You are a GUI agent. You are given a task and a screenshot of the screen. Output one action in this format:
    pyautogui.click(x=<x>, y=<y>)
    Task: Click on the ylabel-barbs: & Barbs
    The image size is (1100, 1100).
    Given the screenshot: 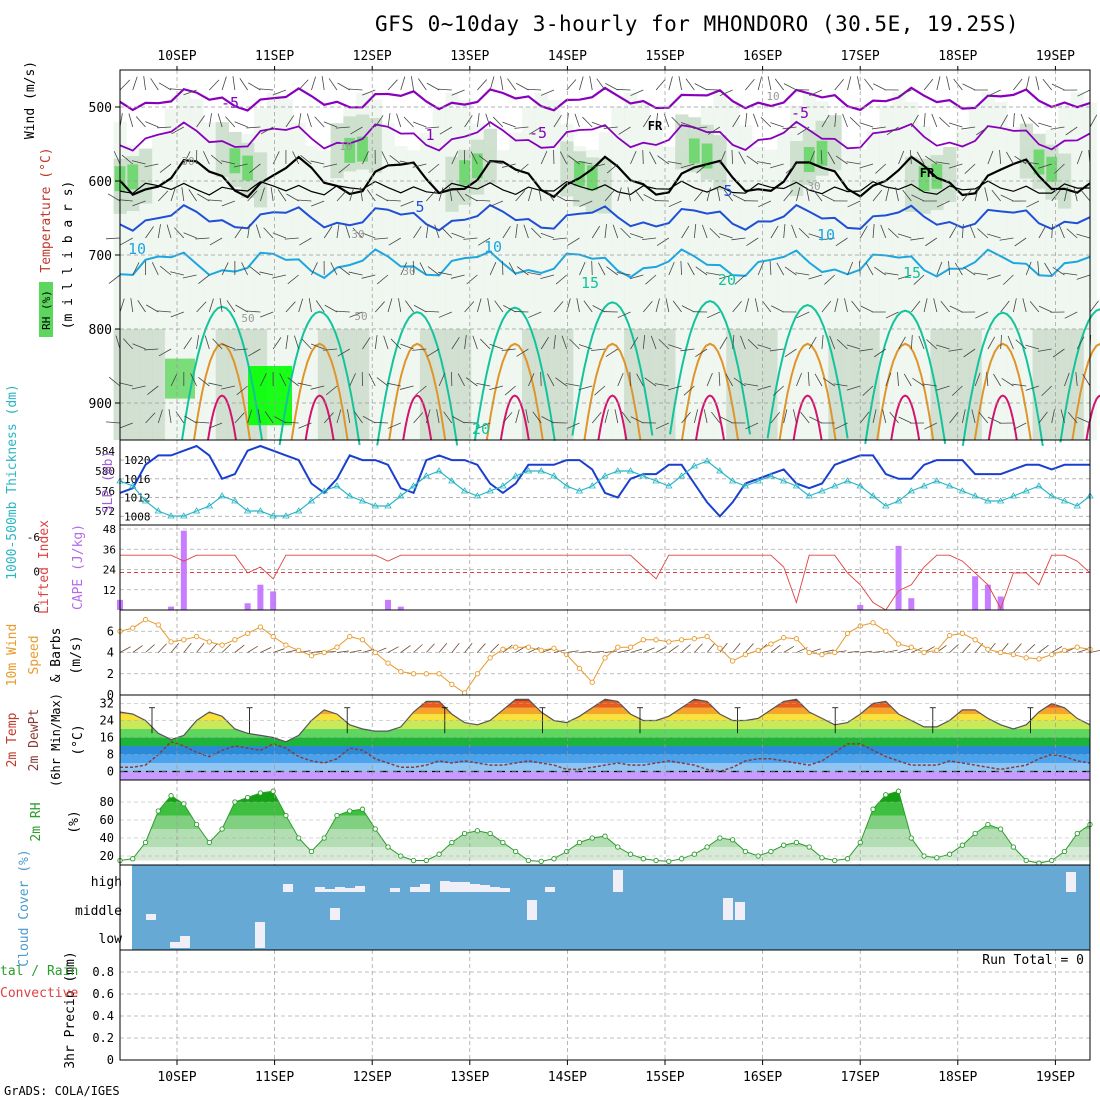 What is the action you would take?
    pyautogui.click(x=56, y=655)
    